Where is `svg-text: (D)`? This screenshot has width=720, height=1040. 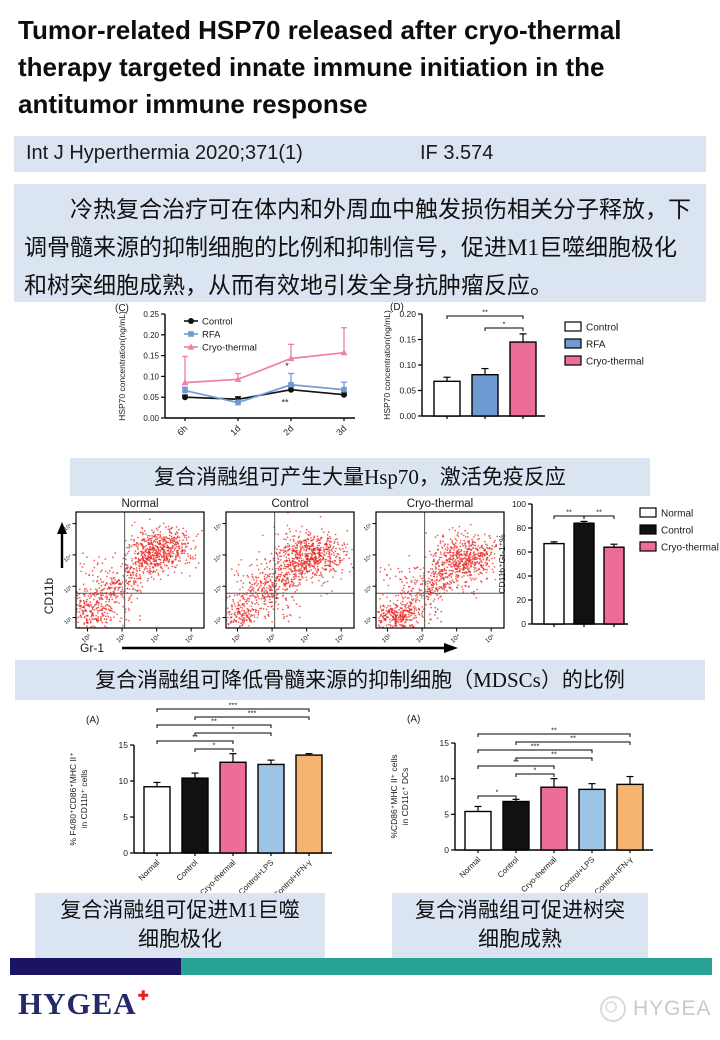 svg-text: (D) is located at coordinates (397, 307).